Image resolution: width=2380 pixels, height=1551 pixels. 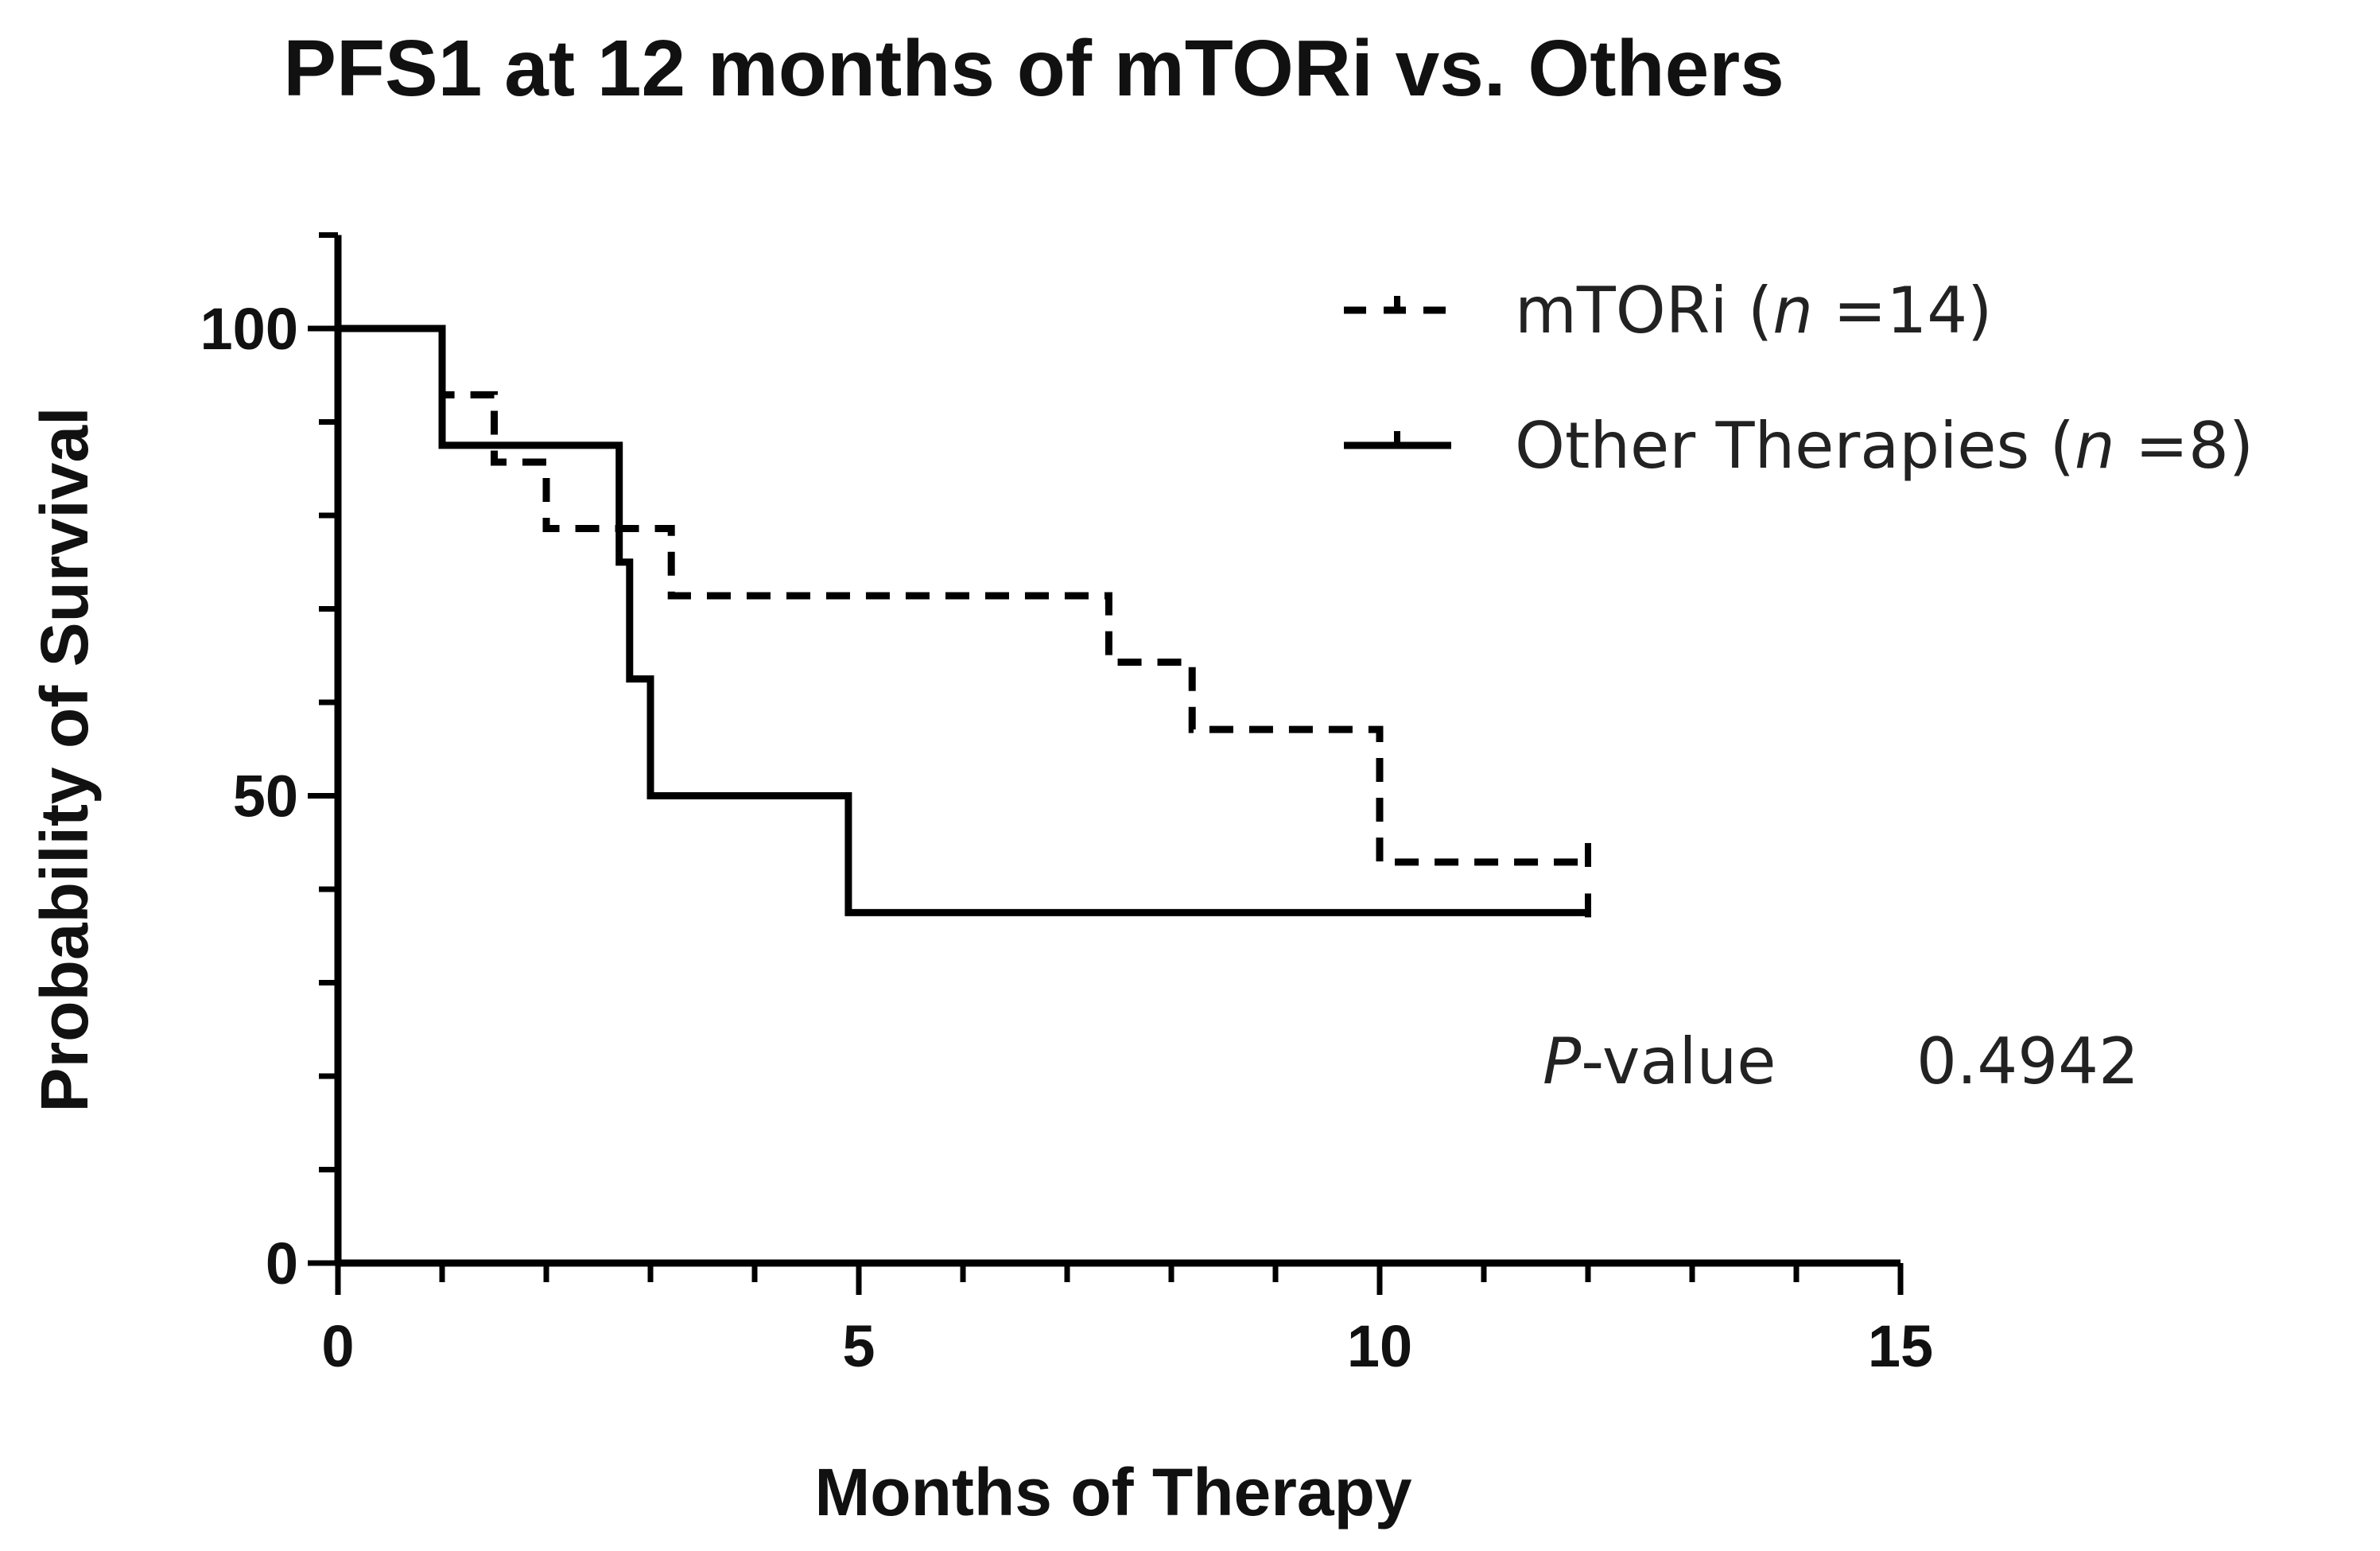 I want to click on legend-item-mtori: mTORi (n =14), so click(x=1668, y=311).